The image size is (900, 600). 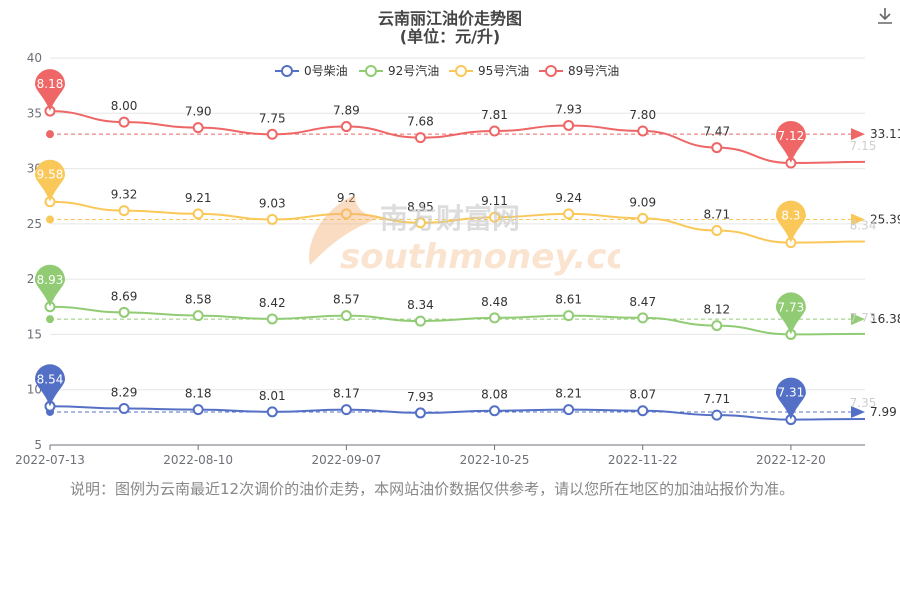 What do you see at coordinates (494, 395) in the screenshot?
I see `data-label: 8.08` at bounding box center [494, 395].